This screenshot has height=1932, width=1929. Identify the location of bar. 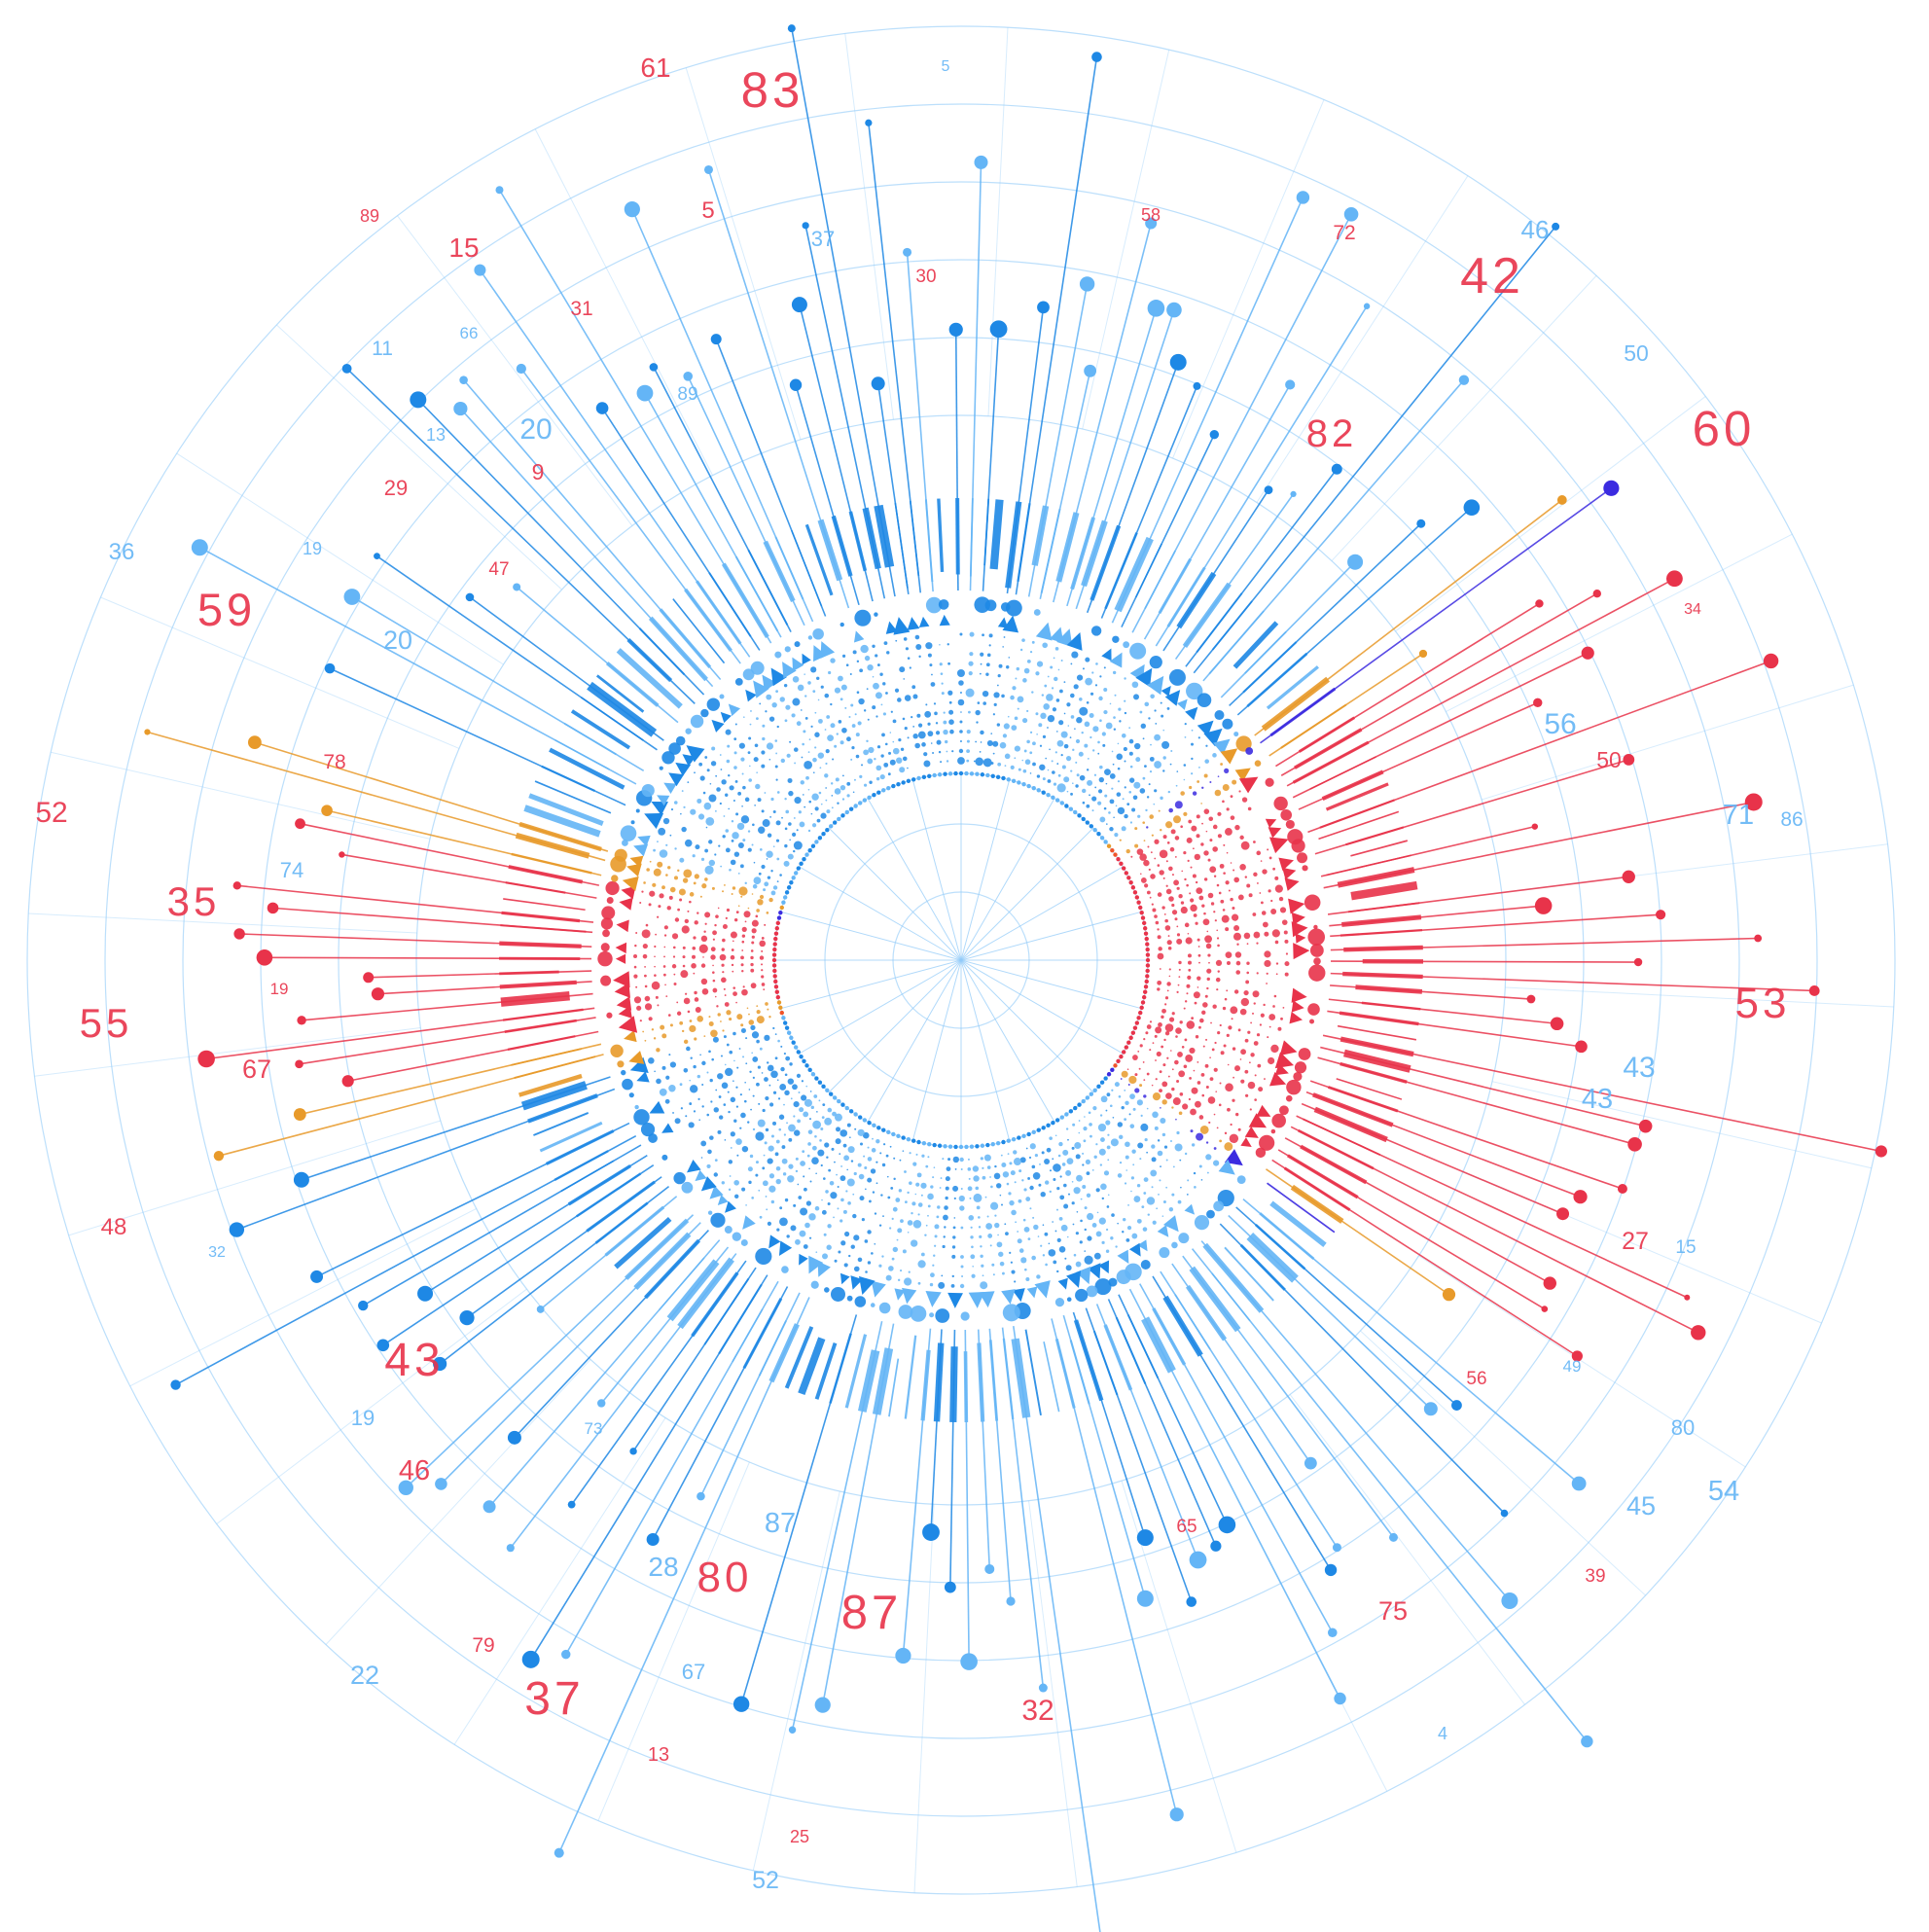
(812, 1366).